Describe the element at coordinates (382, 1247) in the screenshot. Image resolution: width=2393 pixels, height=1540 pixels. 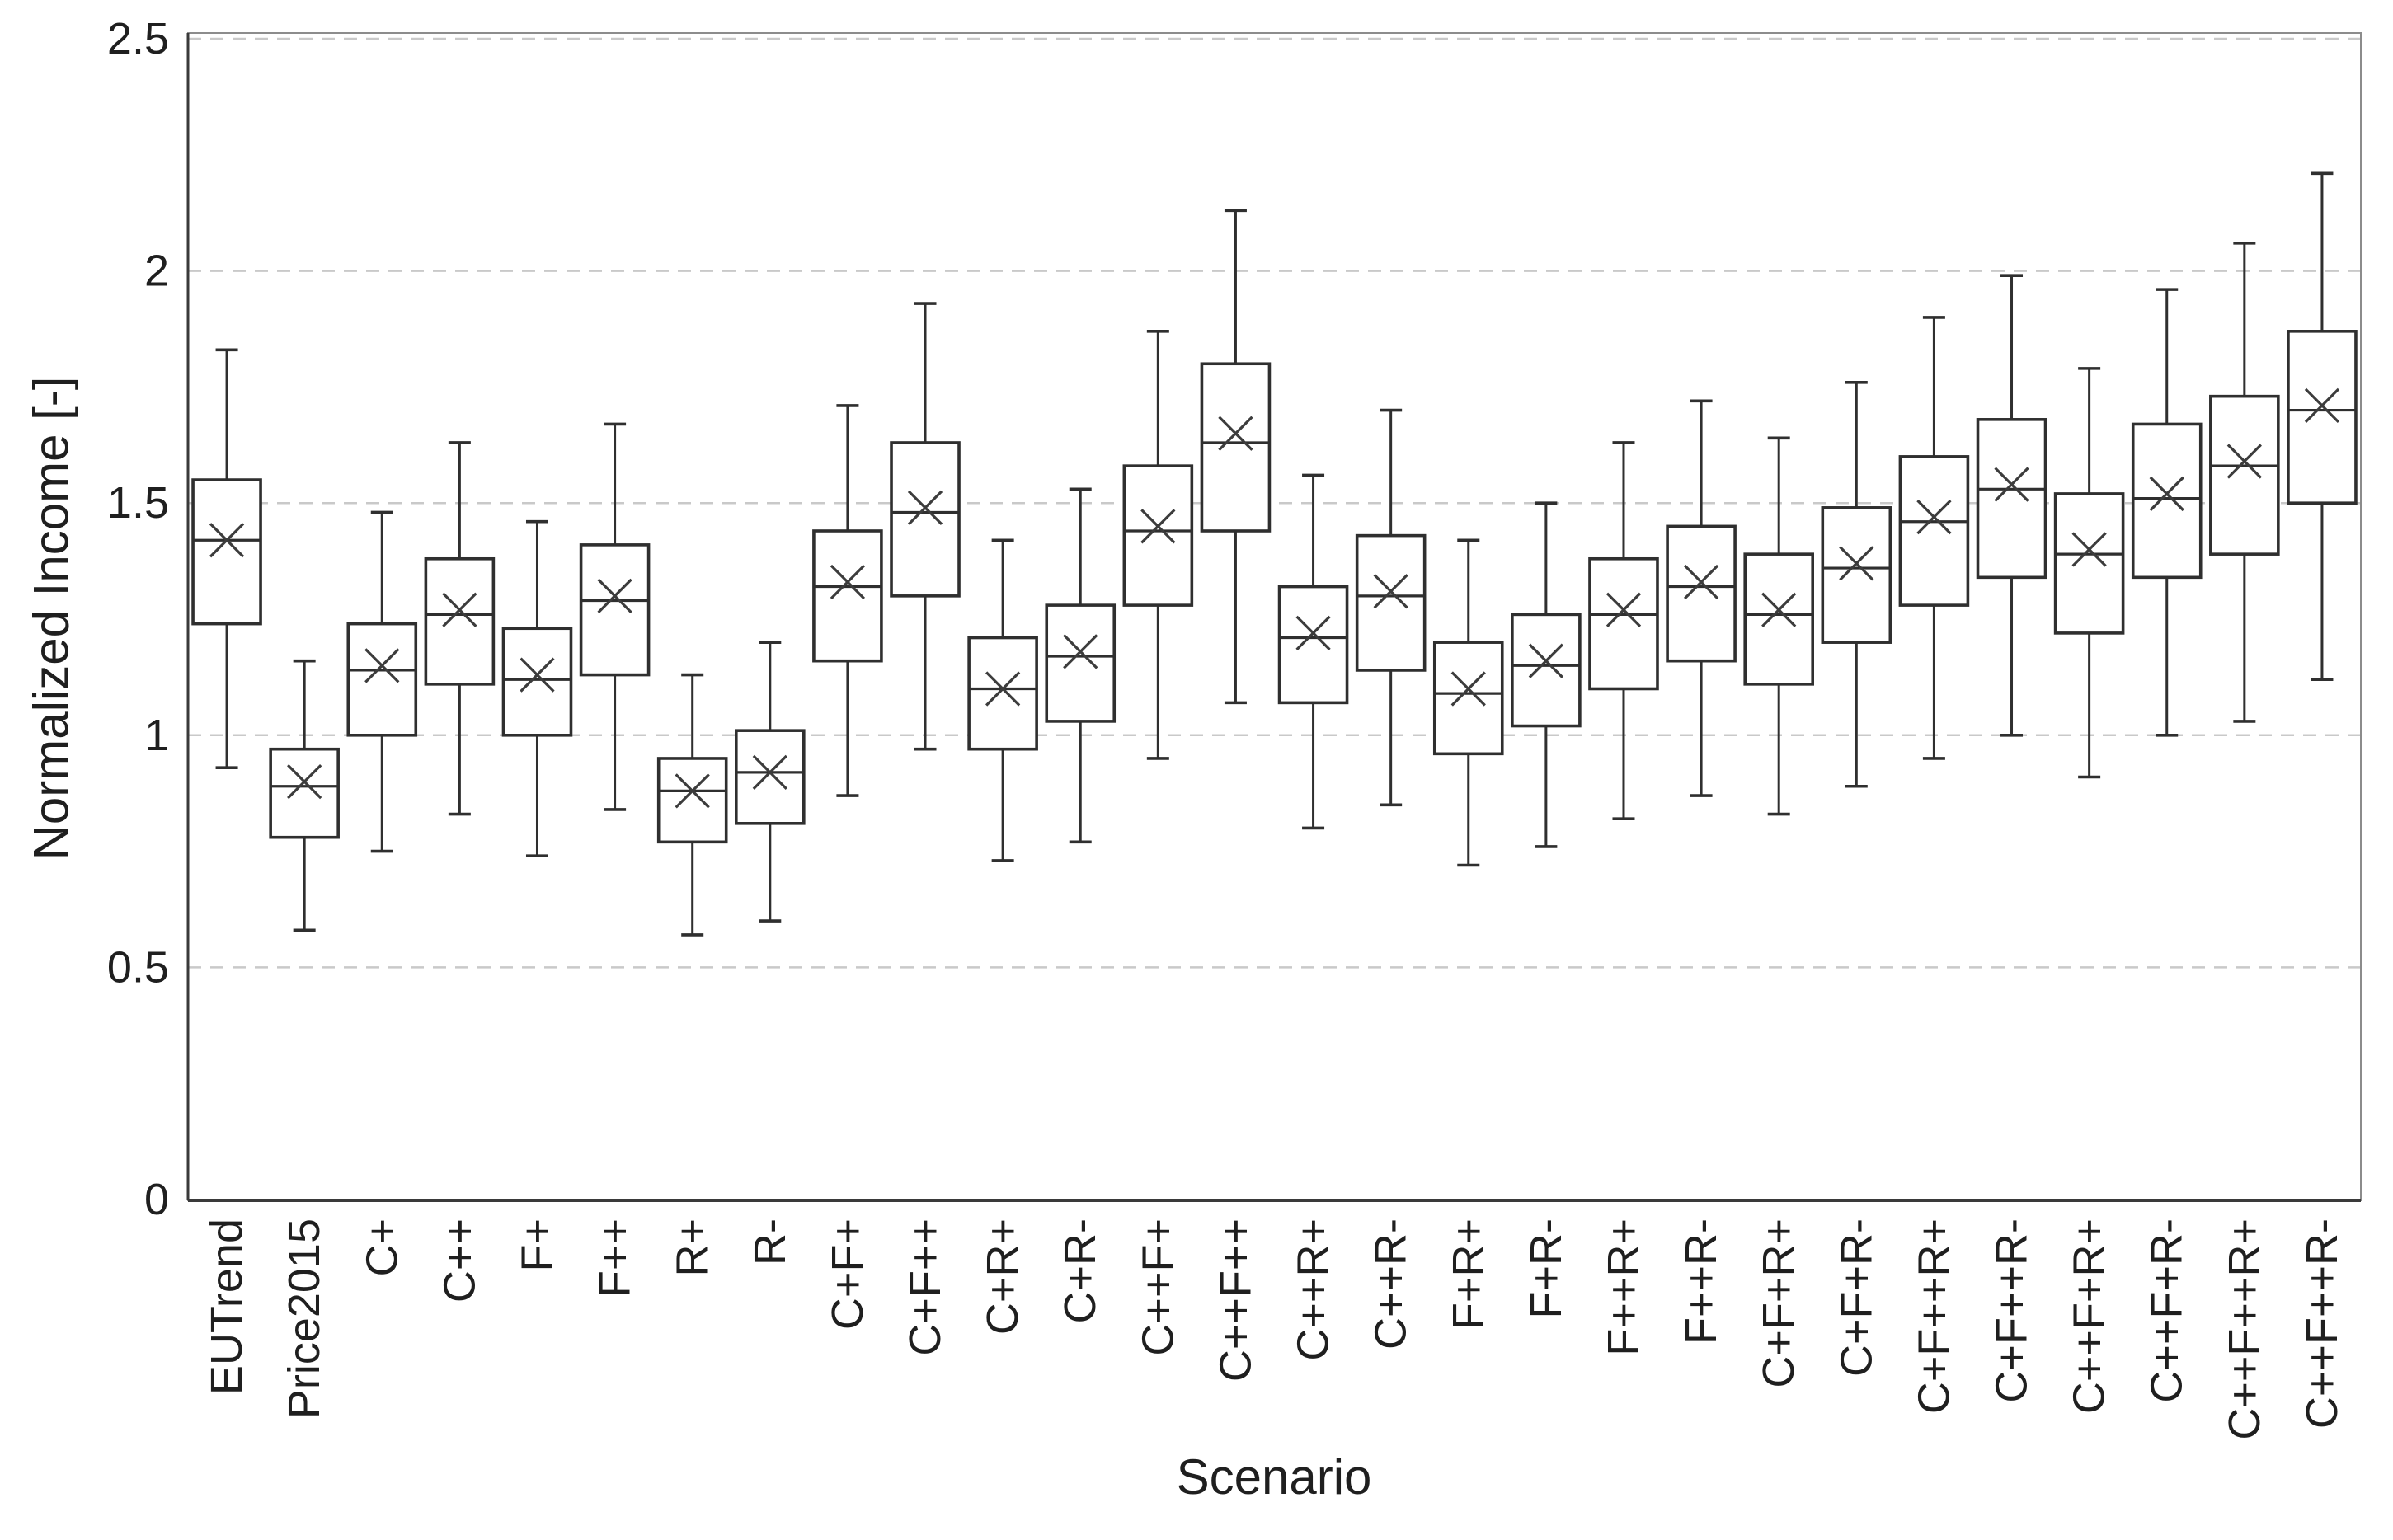
I see `x-tick-label-C+: C+` at that location.